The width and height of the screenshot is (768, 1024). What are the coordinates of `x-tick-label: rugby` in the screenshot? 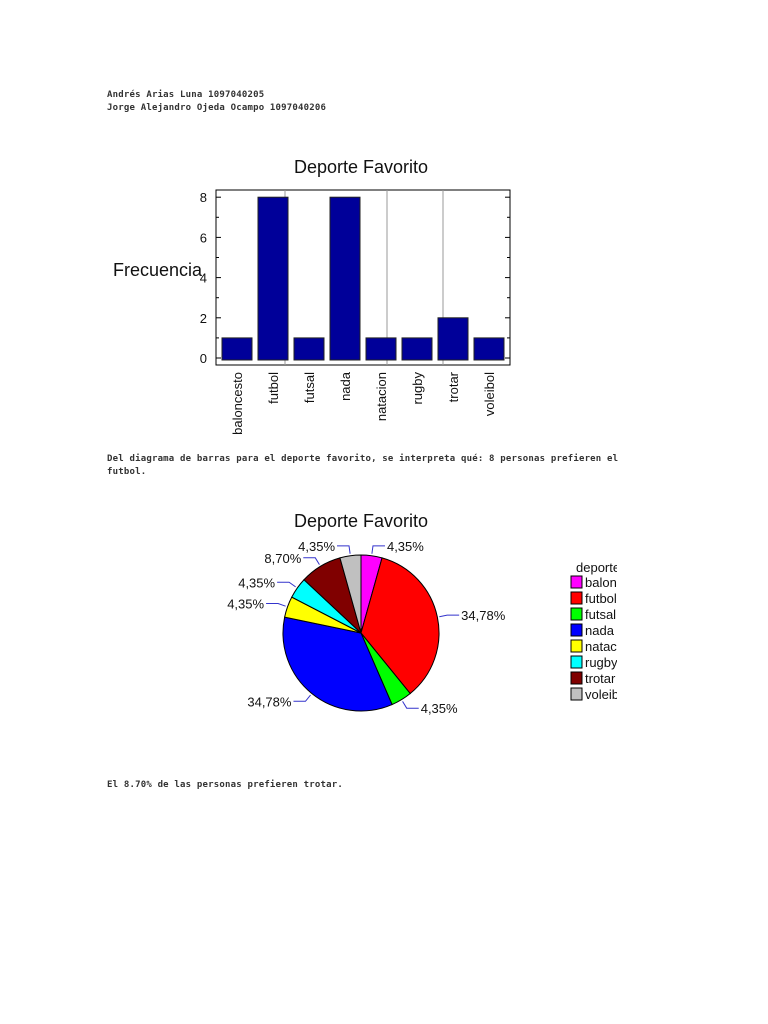 It's located at (417, 388).